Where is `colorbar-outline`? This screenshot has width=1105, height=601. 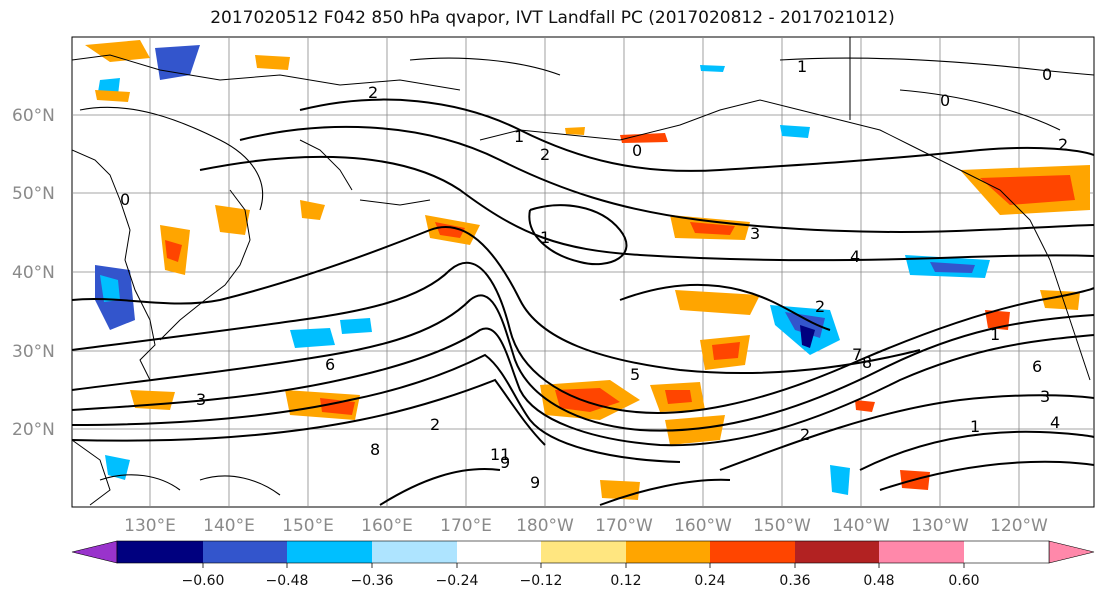 colorbar-outline is located at coordinates (583, 552).